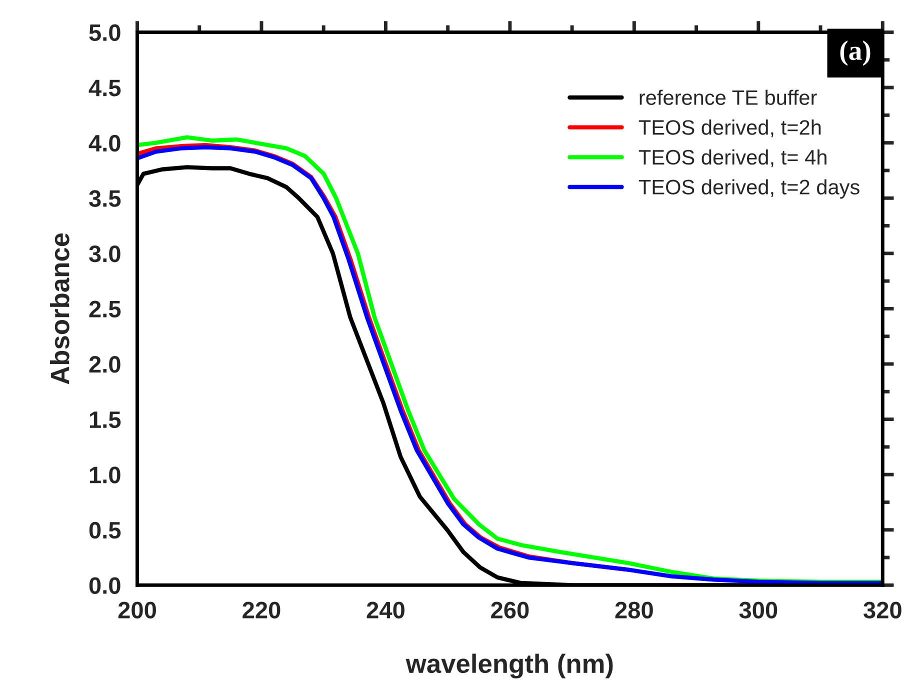 The image size is (909, 686). Describe the element at coordinates (105, 198) in the screenshot. I see `y-tick-label: 3.5` at that location.